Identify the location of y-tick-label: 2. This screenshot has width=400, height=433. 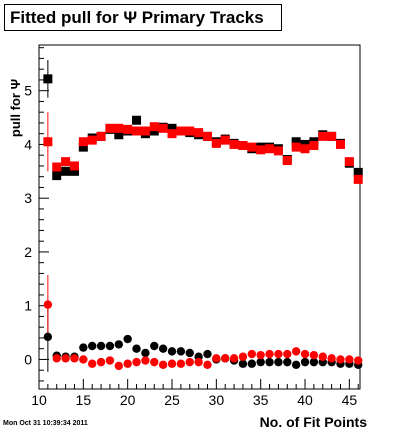
(28, 252).